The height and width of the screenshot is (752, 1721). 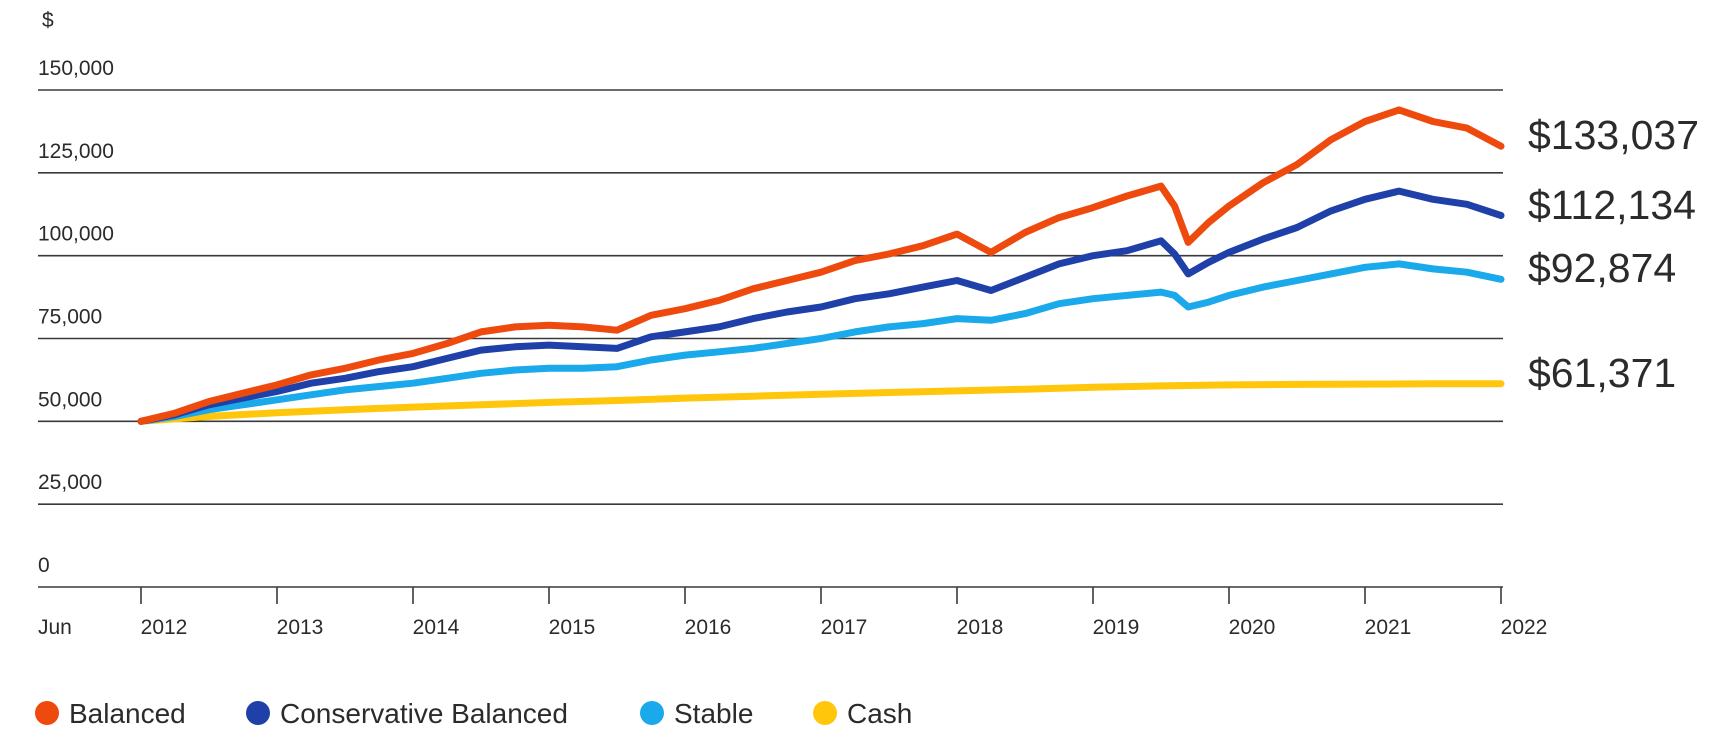 I want to click on legend-swatch-conservative-balanced, so click(x=258, y=713).